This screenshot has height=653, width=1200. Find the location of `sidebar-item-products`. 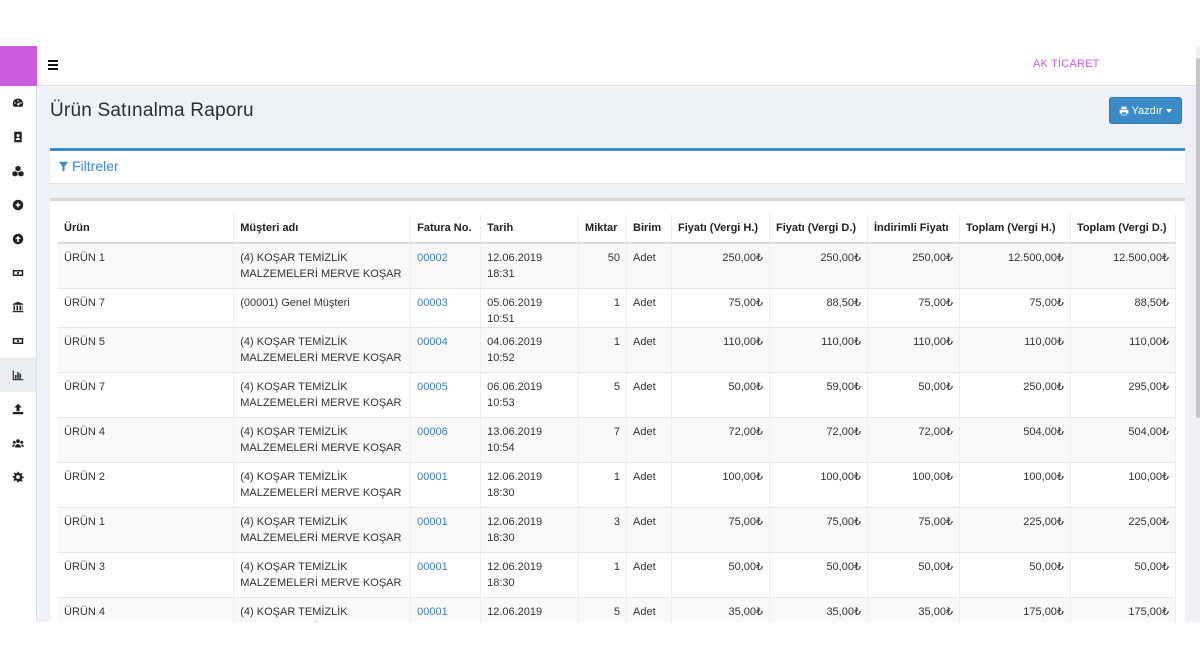

sidebar-item-products is located at coordinates (18, 171).